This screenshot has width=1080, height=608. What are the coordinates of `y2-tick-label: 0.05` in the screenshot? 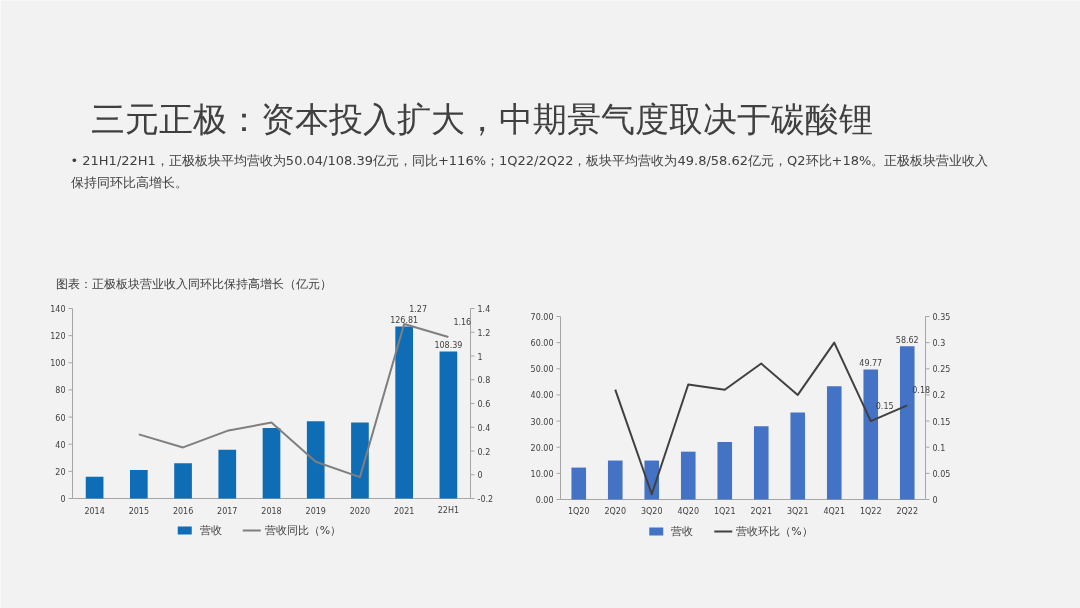 It's located at (941, 474).